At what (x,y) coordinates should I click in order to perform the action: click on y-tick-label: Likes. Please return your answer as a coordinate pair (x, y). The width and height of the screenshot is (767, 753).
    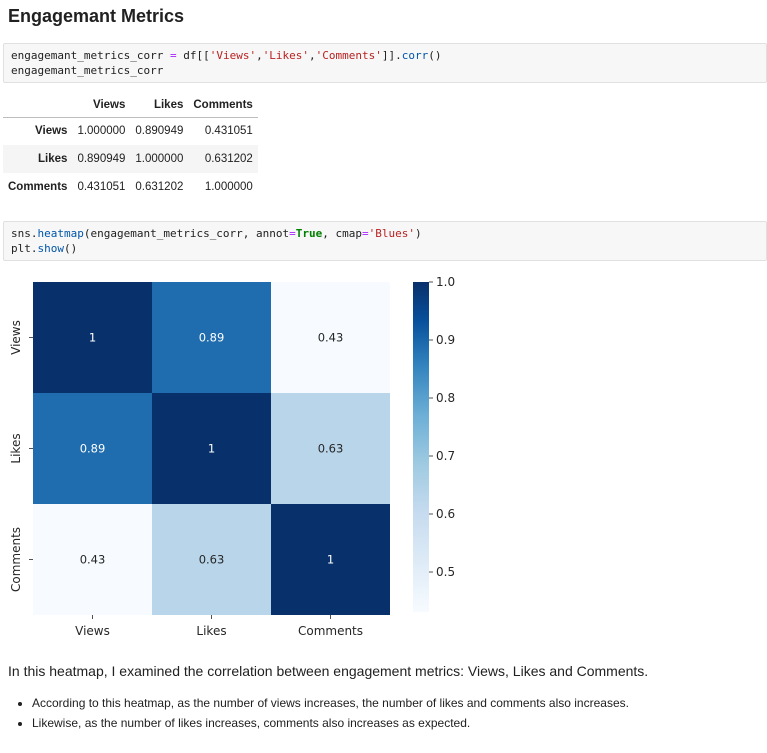
    Looking at the image, I should click on (16, 448).